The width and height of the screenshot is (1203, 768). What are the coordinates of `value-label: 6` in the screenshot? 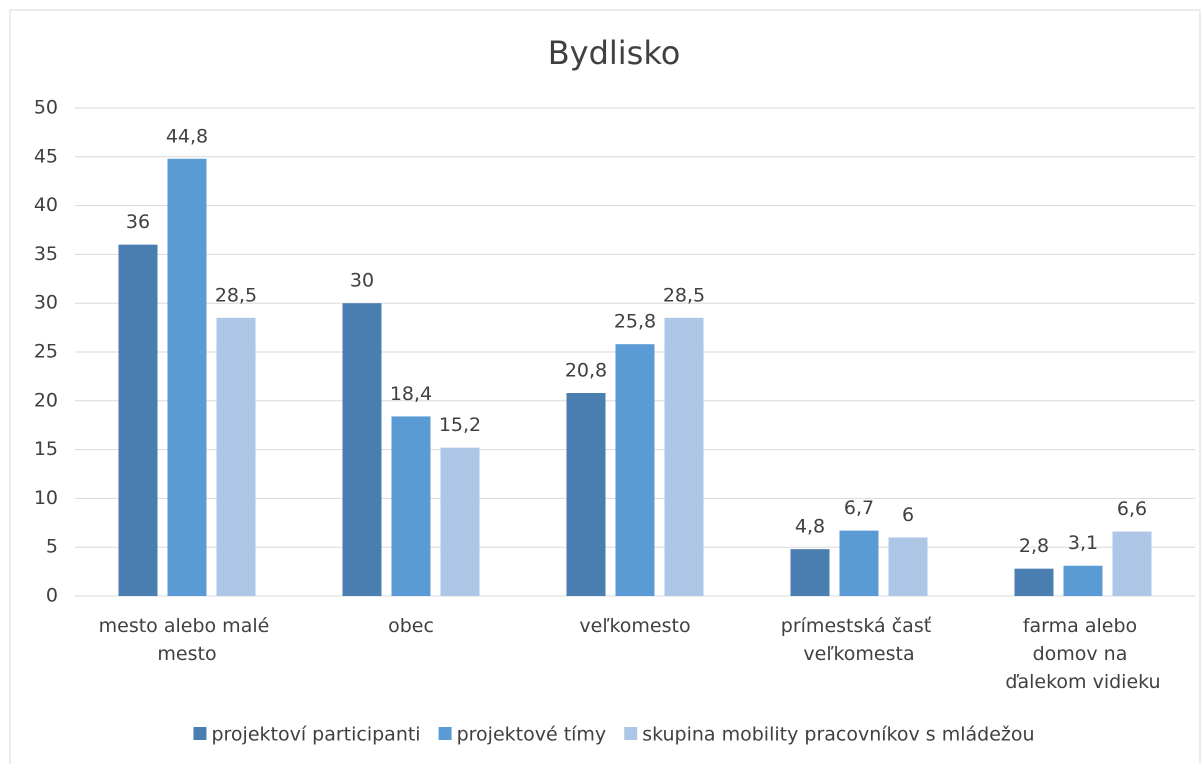 It's located at (908, 515).